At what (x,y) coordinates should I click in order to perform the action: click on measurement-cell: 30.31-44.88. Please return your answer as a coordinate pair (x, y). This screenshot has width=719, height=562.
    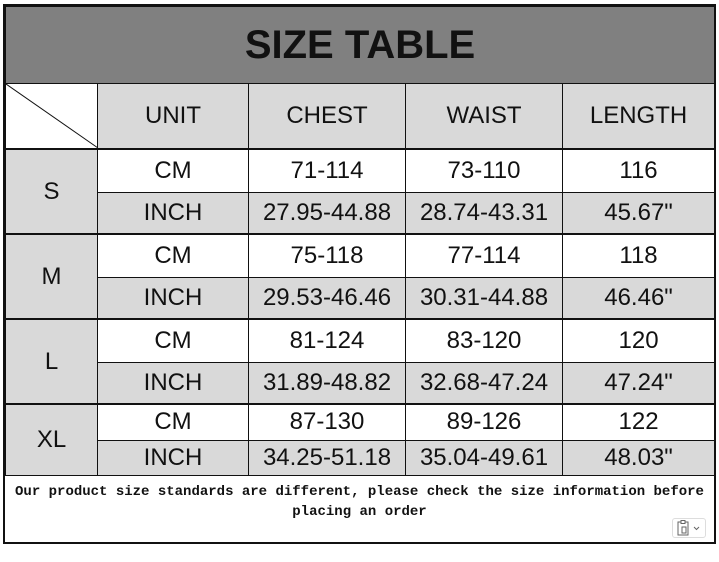
    Looking at the image, I should click on (484, 298).